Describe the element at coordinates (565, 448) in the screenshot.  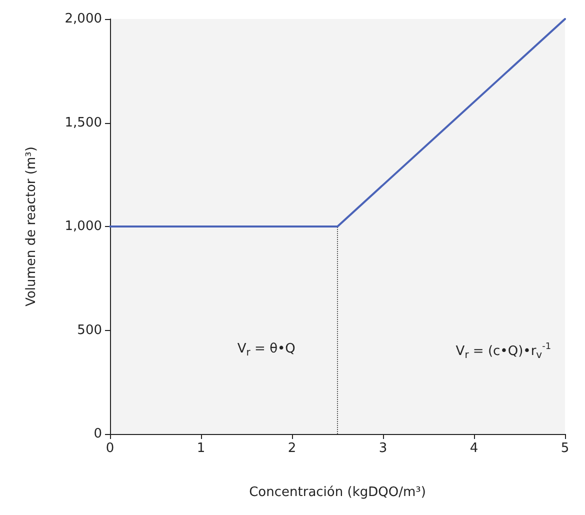
I see `x-tick-label: 5` at that location.